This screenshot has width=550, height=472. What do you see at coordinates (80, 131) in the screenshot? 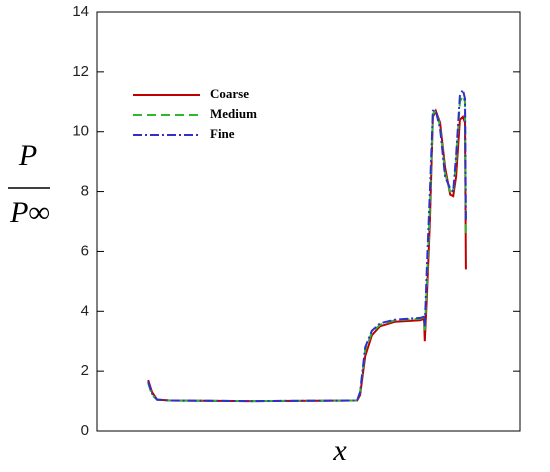
I see `y-tick-label: 10` at bounding box center [80, 131].